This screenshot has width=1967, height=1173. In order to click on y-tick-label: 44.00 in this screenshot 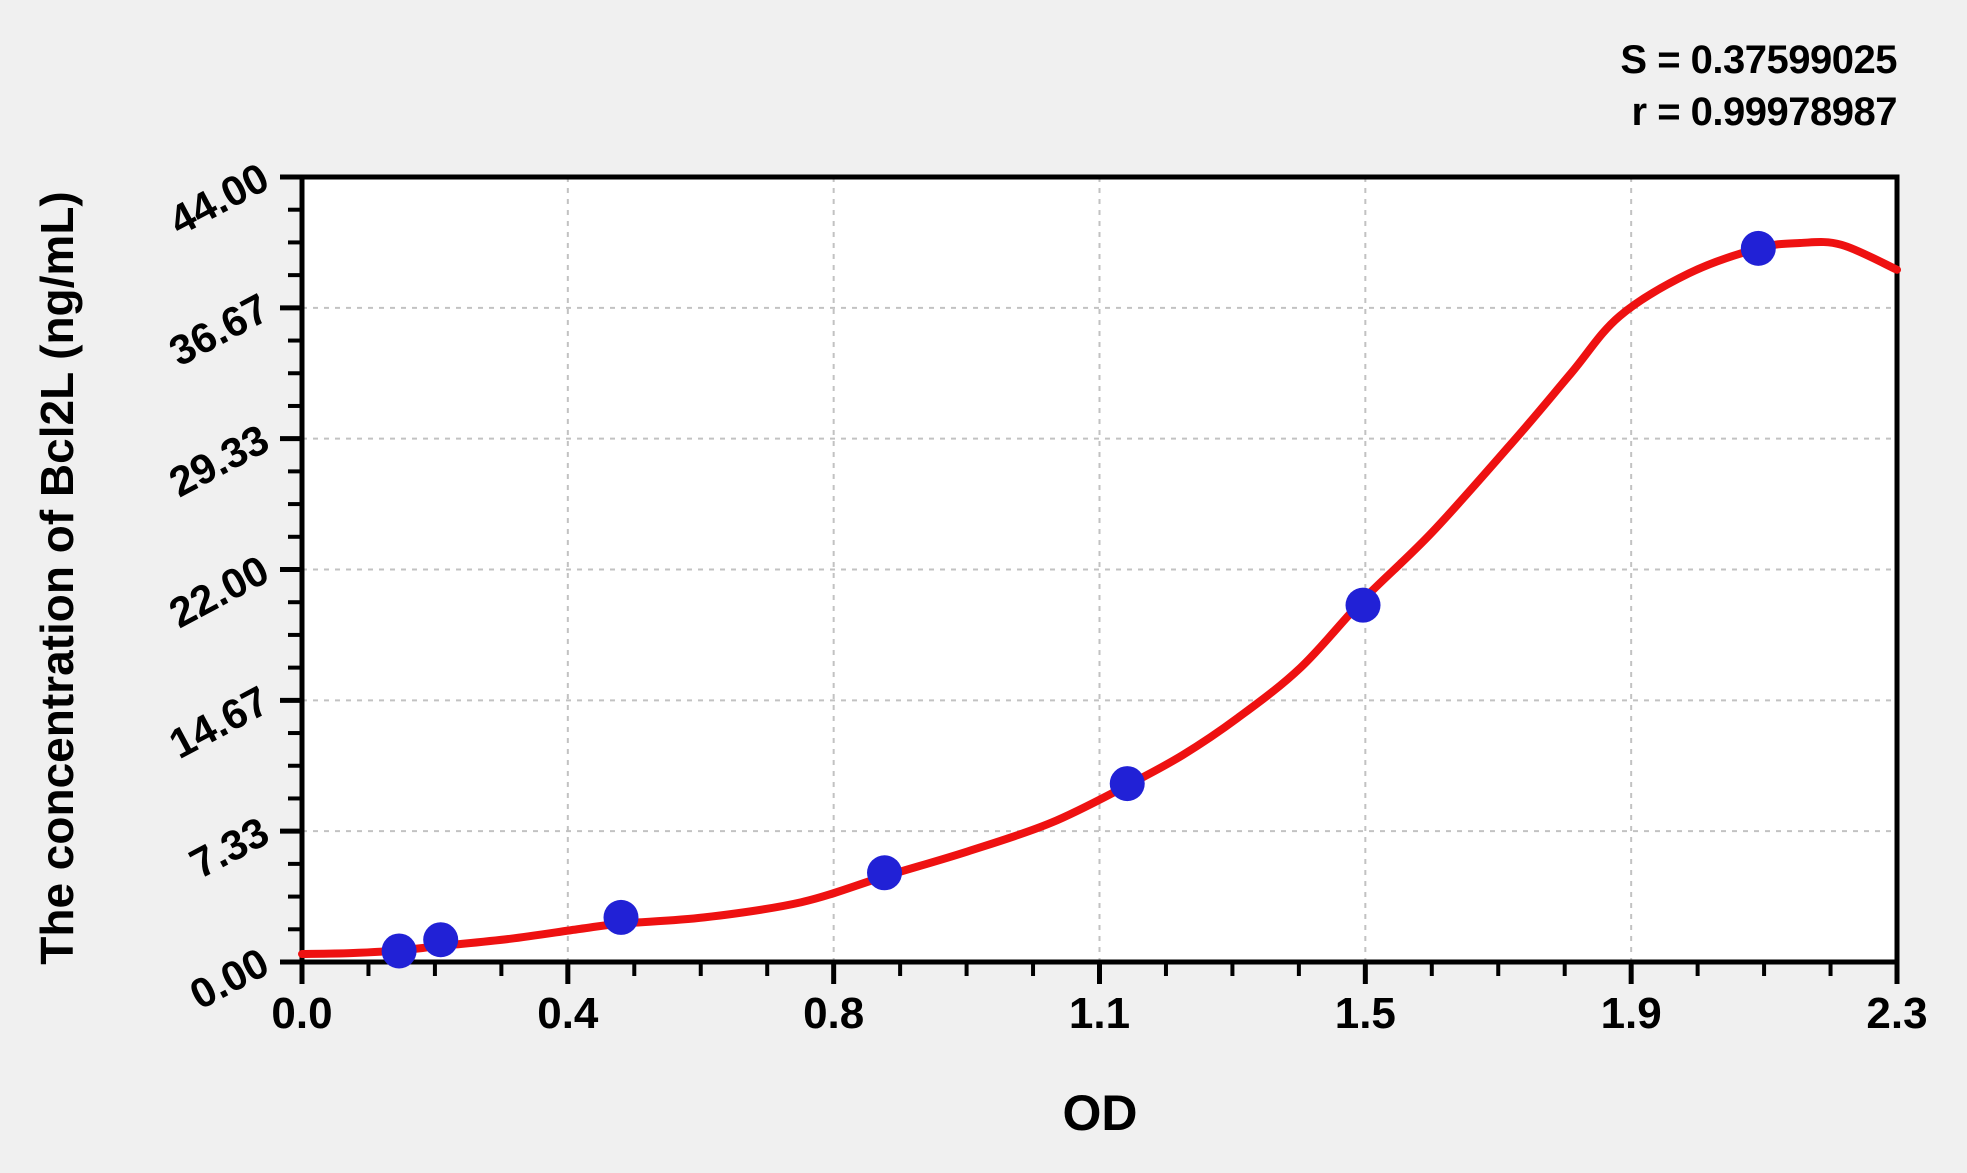, I will do `click(218, 198)`.